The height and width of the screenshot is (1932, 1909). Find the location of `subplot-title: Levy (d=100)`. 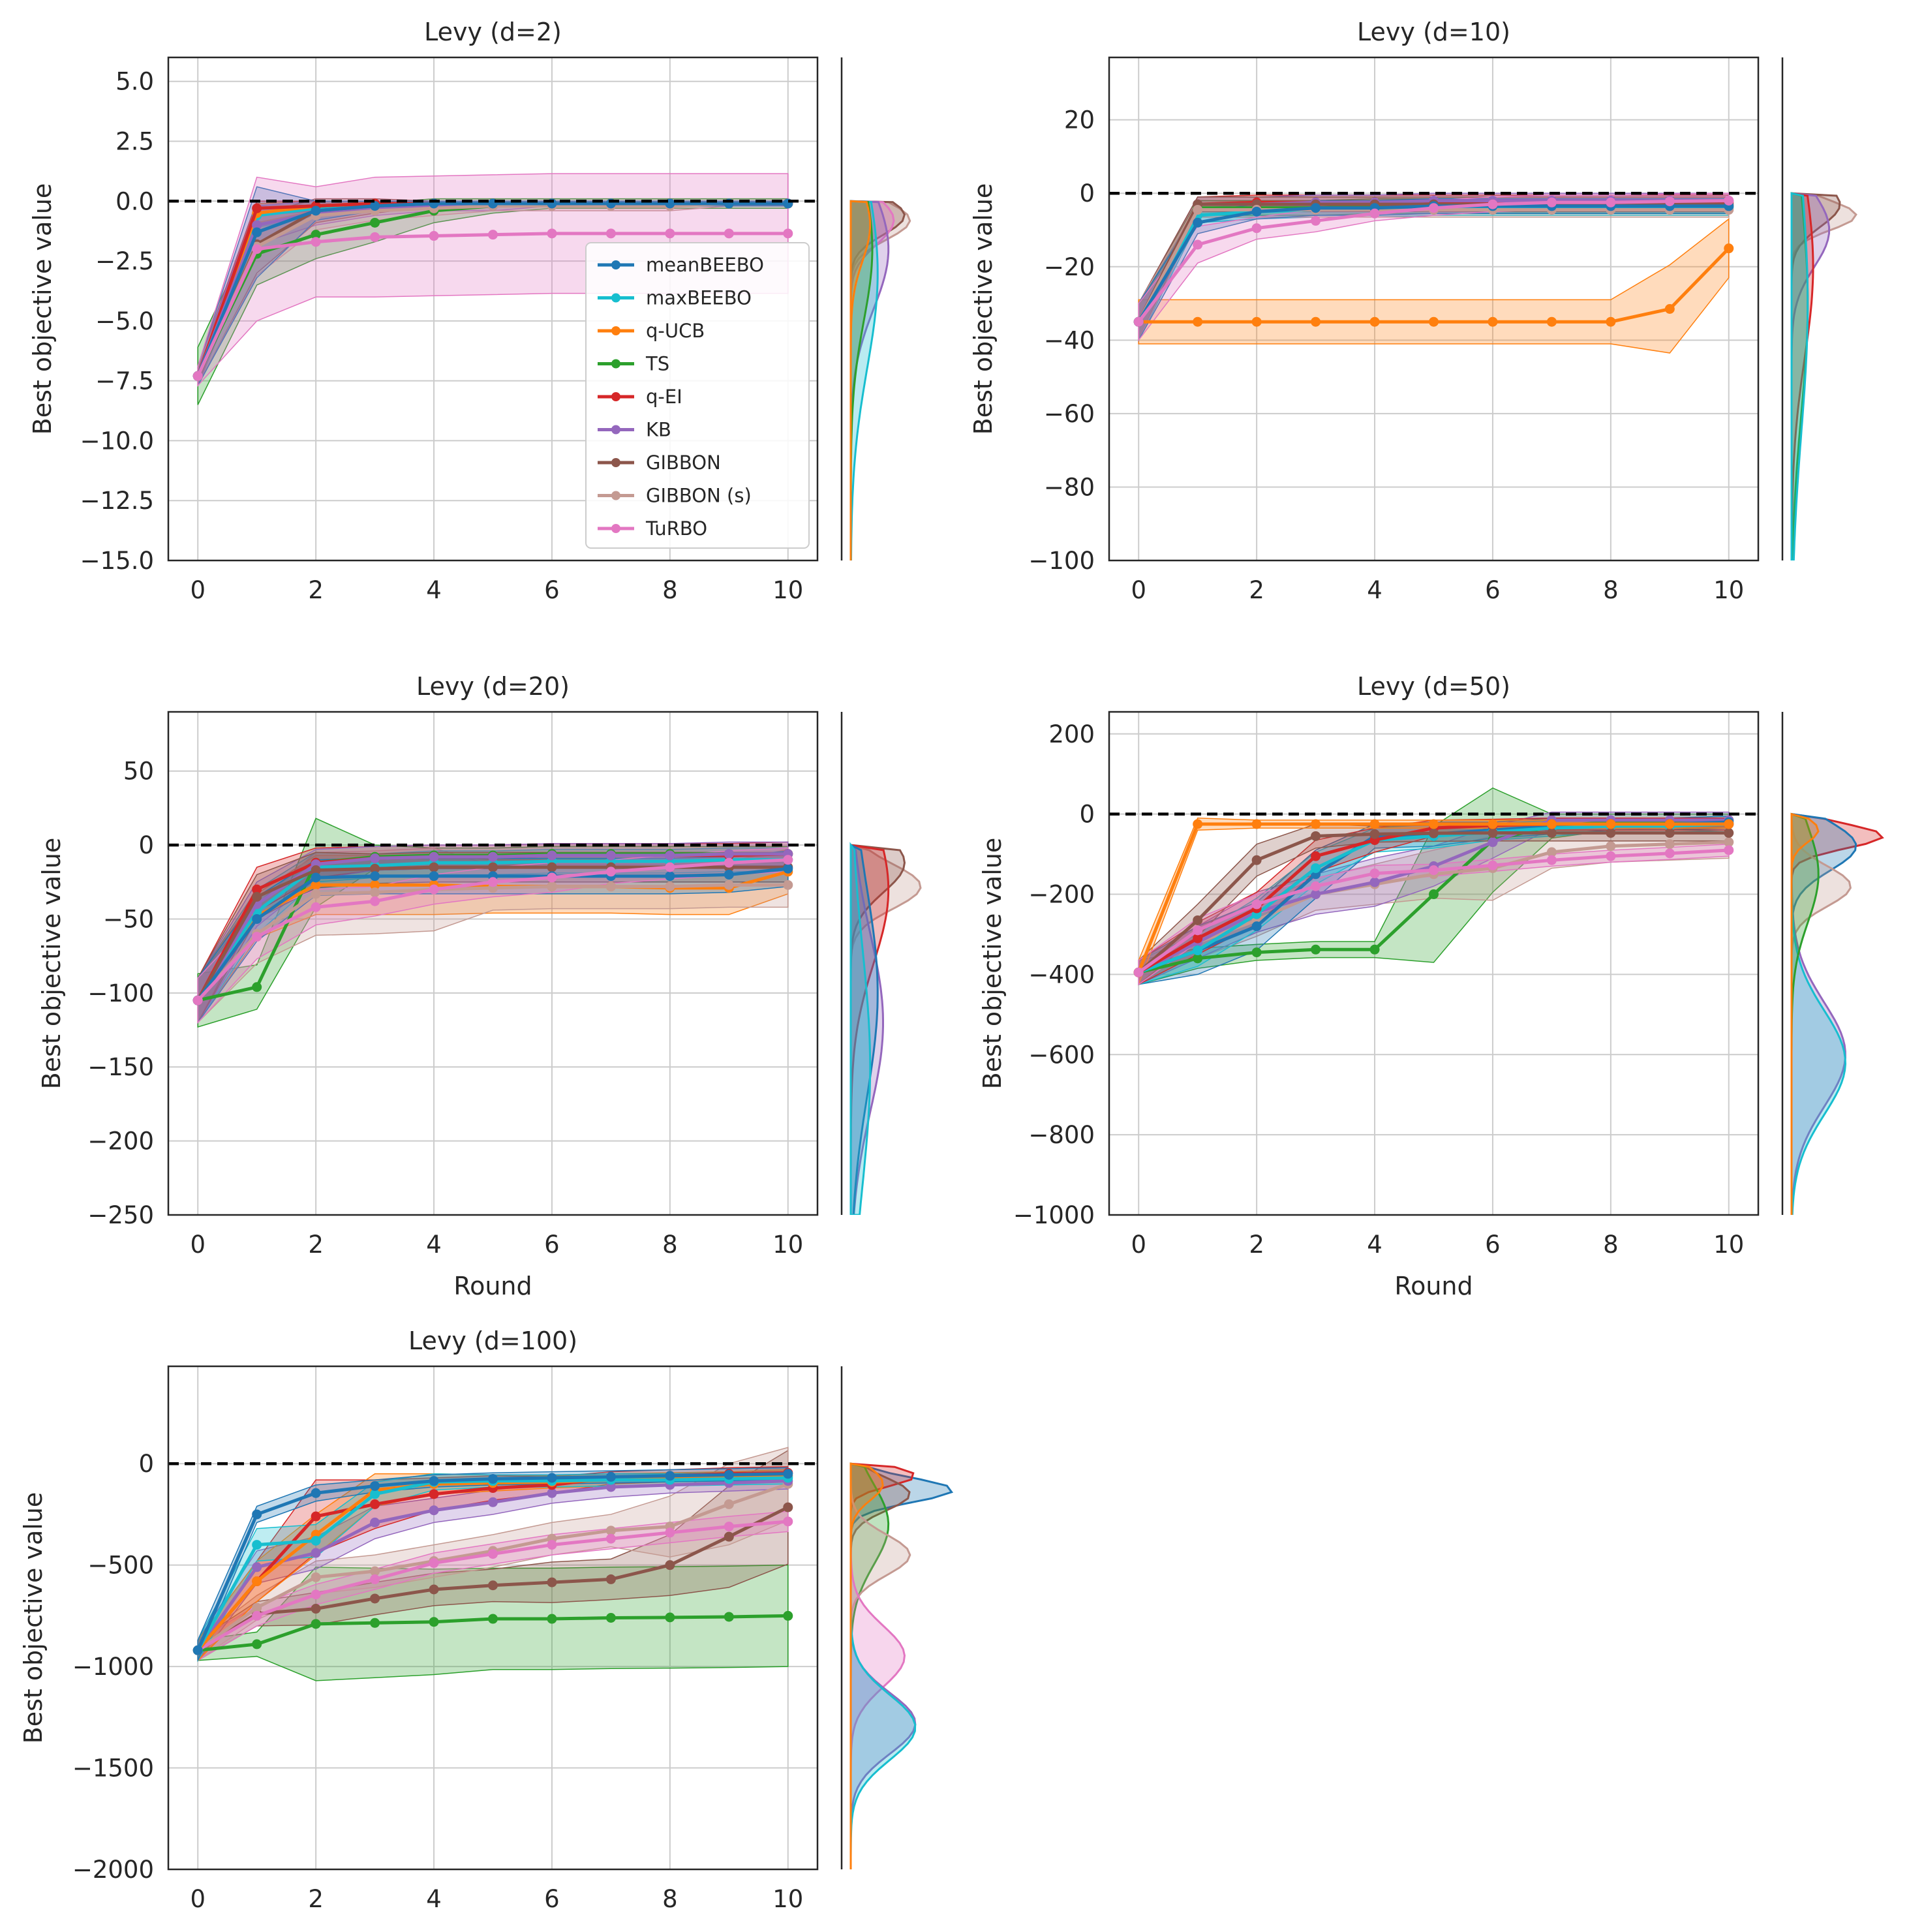

subplot-title: Levy (d=100) is located at coordinates (492, 1340).